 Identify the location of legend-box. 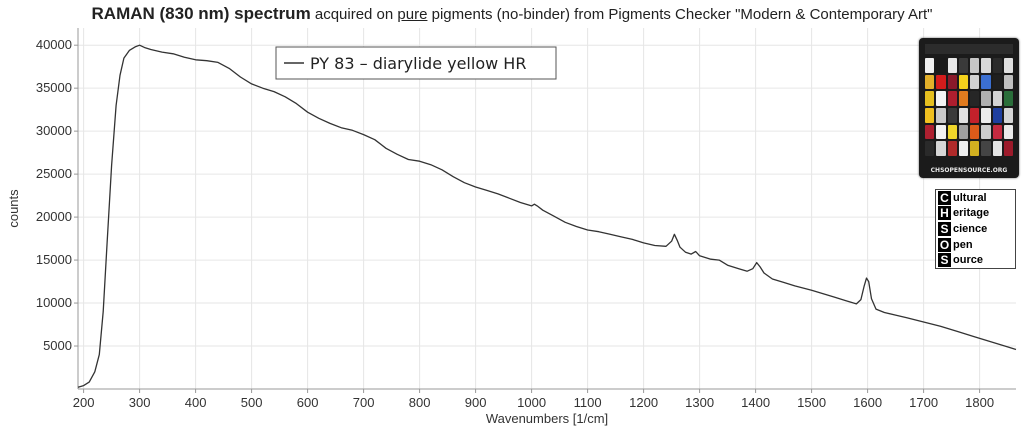
(416, 63).